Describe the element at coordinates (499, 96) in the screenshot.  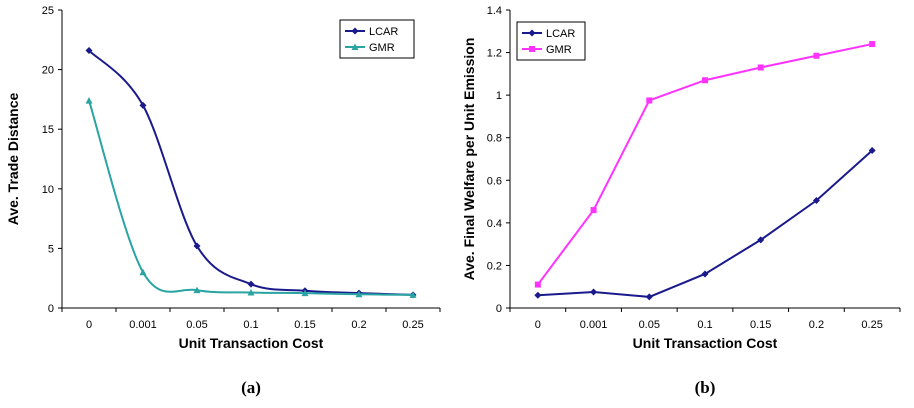
I see `y-tick-label: 1` at that location.